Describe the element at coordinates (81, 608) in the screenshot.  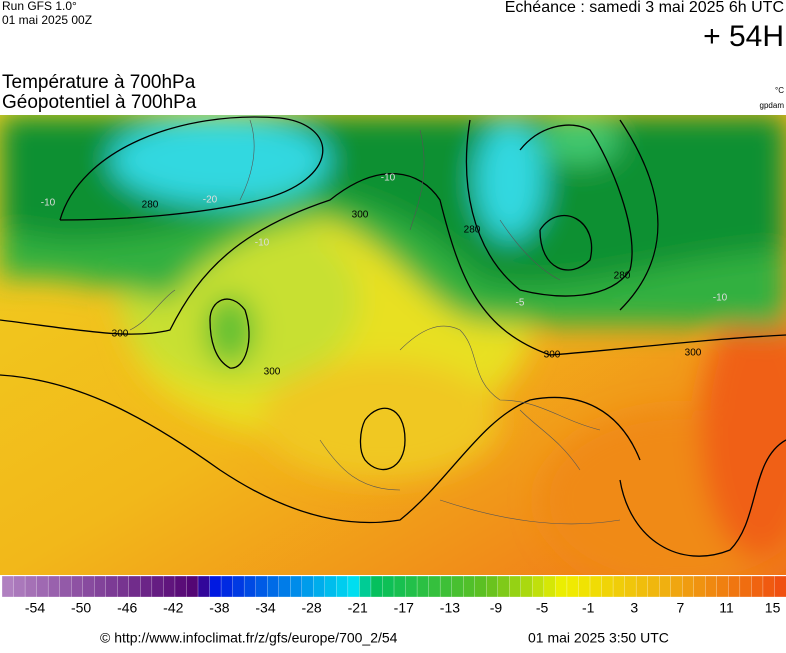
I see `colorbar-label: -50` at that location.